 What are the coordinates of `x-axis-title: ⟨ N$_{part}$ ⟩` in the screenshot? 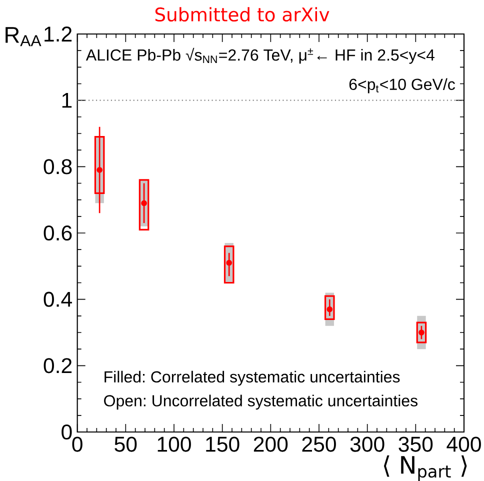 It's located at (425, 468).